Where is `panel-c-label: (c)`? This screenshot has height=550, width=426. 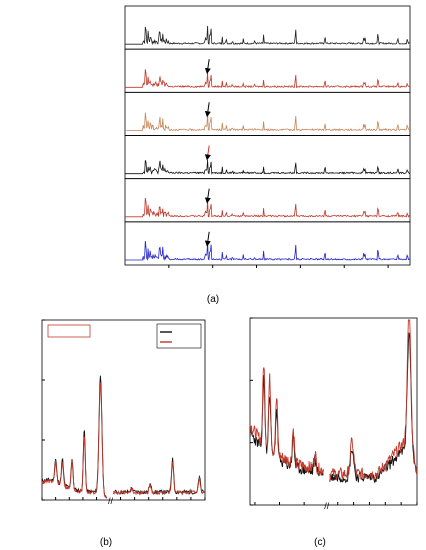
panel-c-label: (c) is located at coordinates (320, 542).